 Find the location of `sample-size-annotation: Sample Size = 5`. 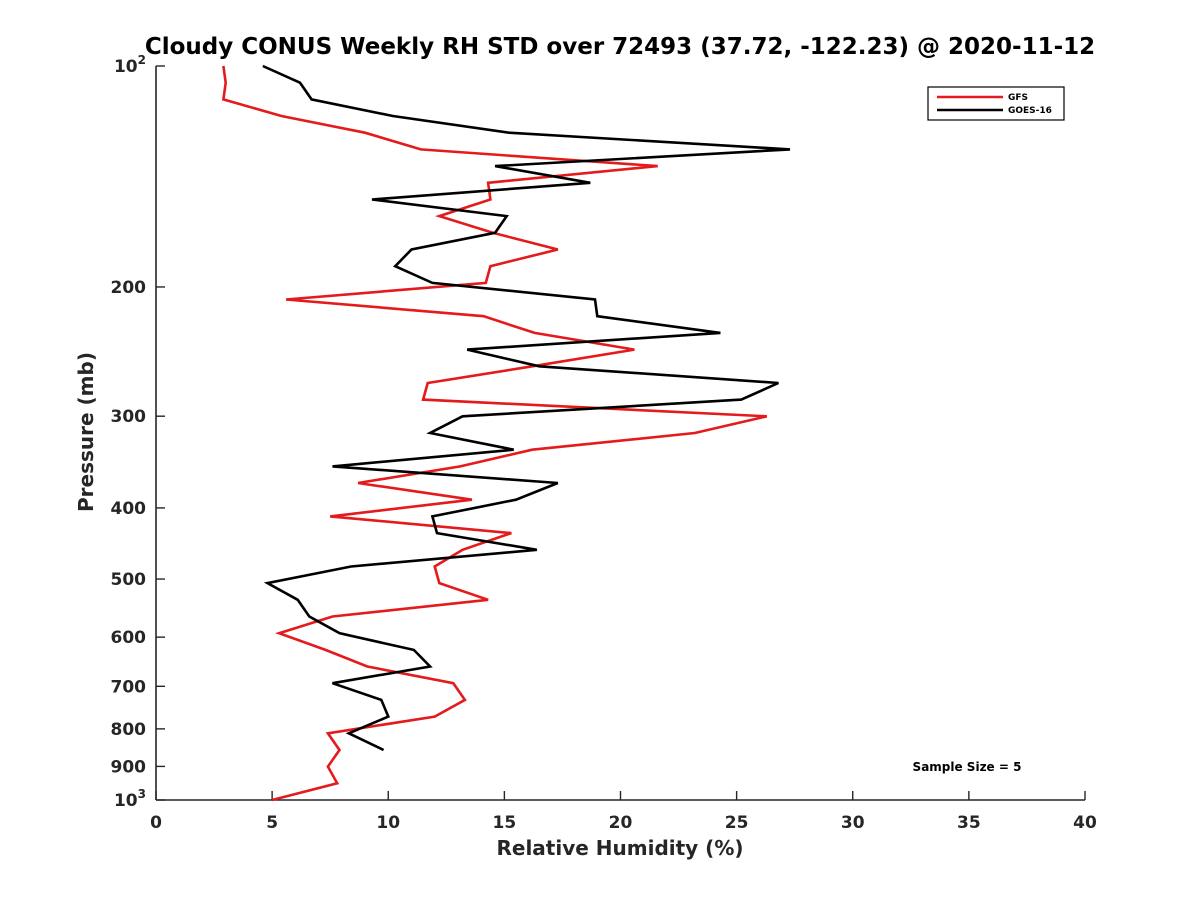

sample-size-annotation: Sample Size = 5 is located at coordinates (967, 767).